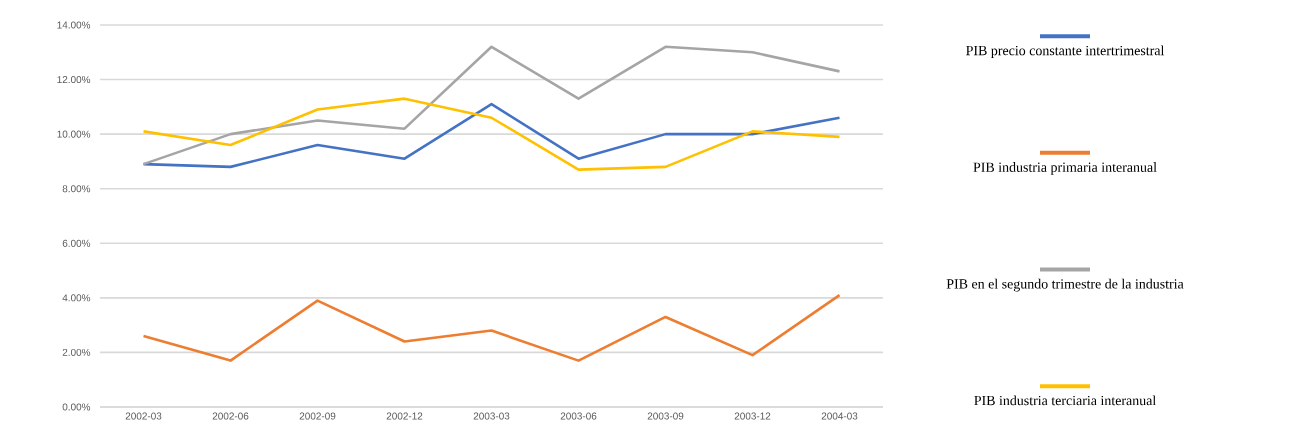 This screenshot has width=1307, height=444. What do you see at coordinates (839, 416) in the screenshot?
I see `x-tick-label: 2004-03` at bounding box center [839, 416].